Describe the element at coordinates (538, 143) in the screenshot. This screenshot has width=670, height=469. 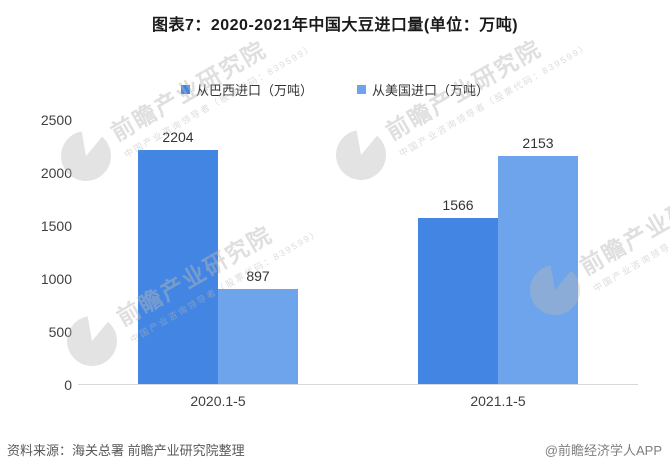
I see `bar-value-label: 2153` at that location.